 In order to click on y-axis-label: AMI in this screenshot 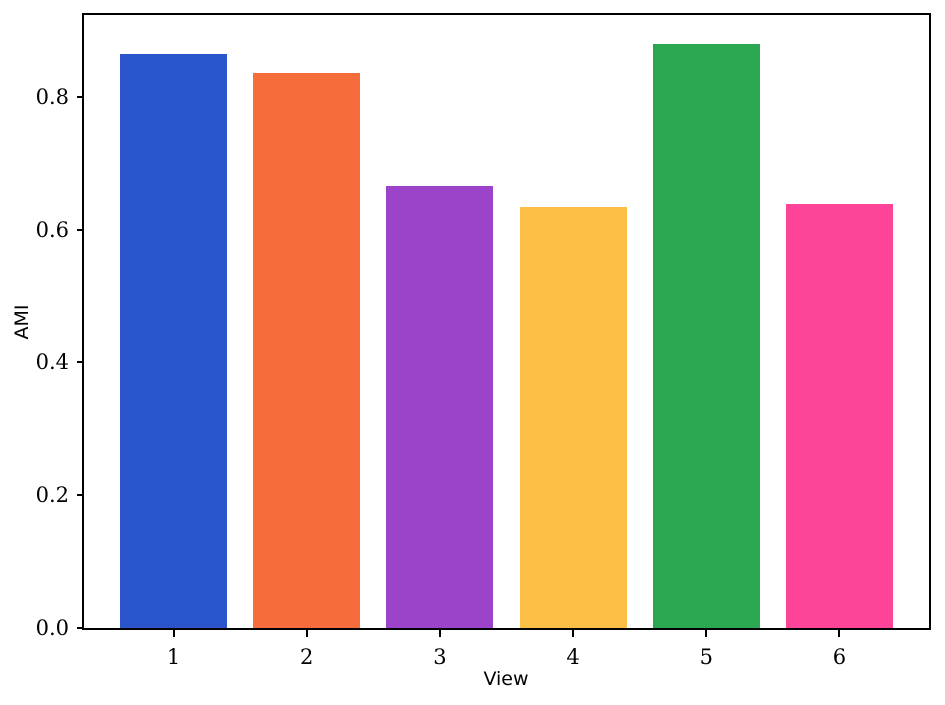, I will do `click(22, 322)`.